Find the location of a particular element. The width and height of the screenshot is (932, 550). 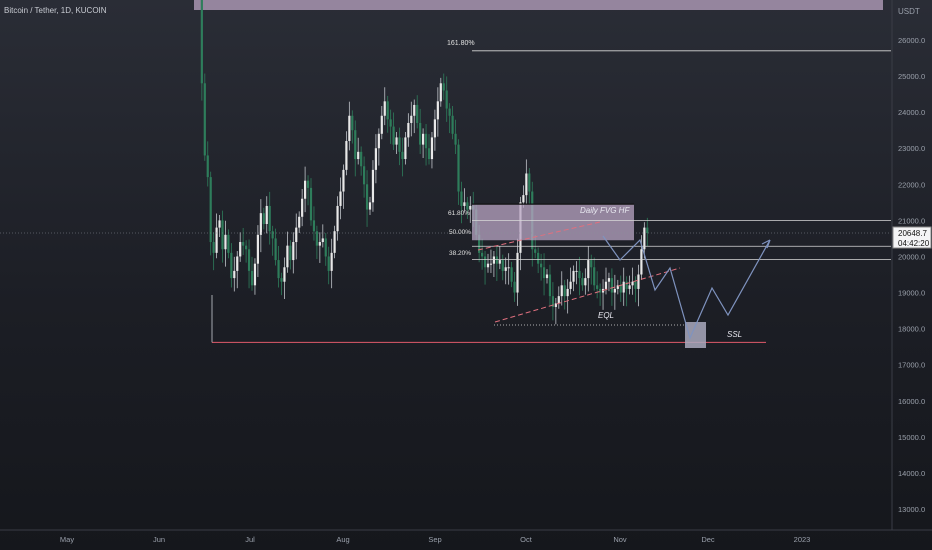

price-tick-label: 18000.0 is located at coordinates (911, 329).